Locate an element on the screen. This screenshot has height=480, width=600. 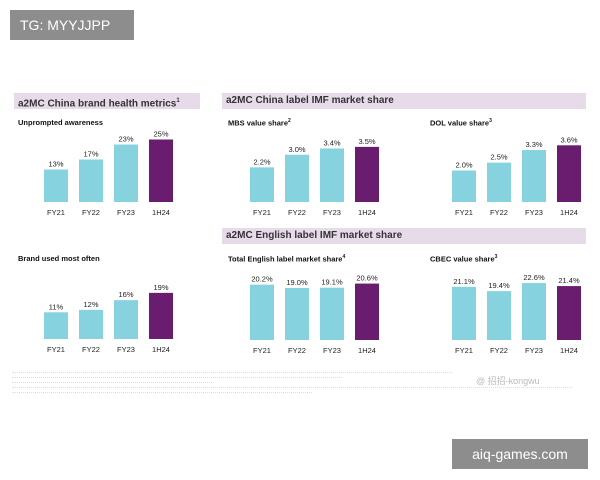
watermark-bottom: aiq-games.com is located at coordinates (520, 454).